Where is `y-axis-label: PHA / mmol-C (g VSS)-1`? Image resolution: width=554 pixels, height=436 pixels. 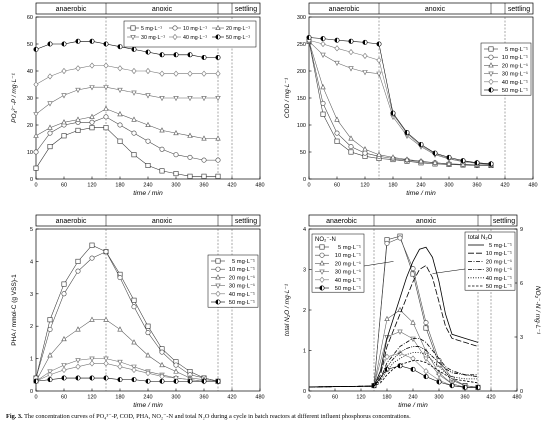
y-axis-label: PHA / mmol-C (g VSS)-1 is located at coordinates (14, 310).